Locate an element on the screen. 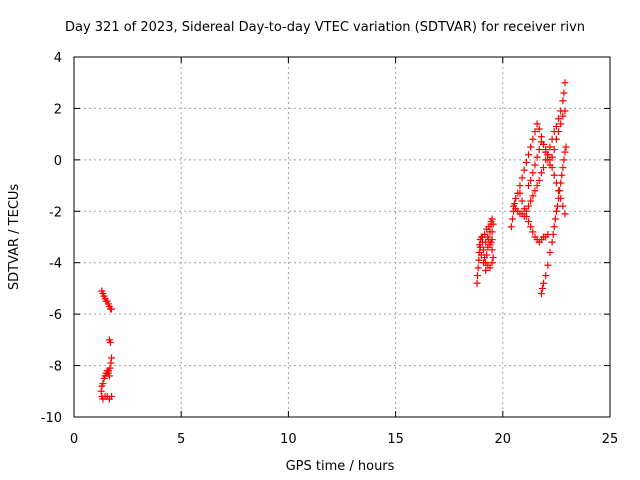 The image size is (640, 480). x-axis-label: GPS time / hours is located at coordinates (340, 466).